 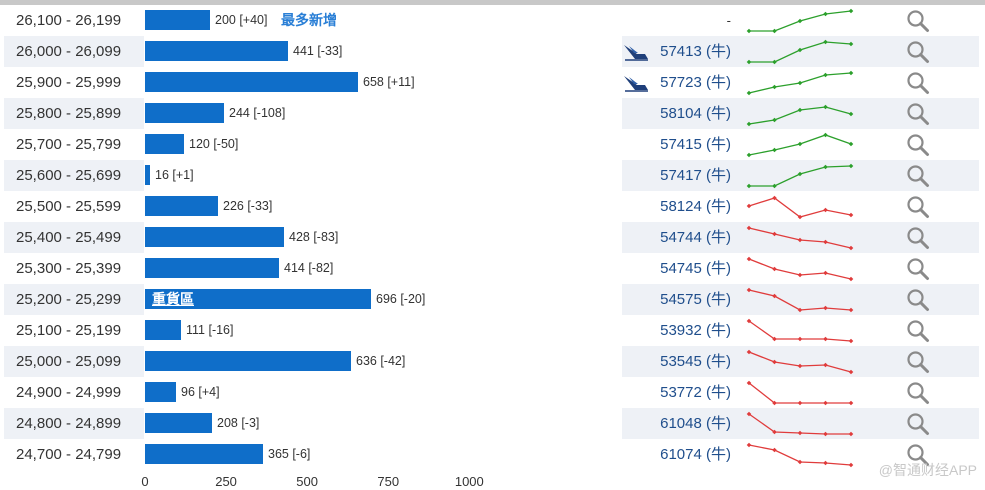 I want to click on price-range: 24,900 - 24,999, so click(x=69, y=392).